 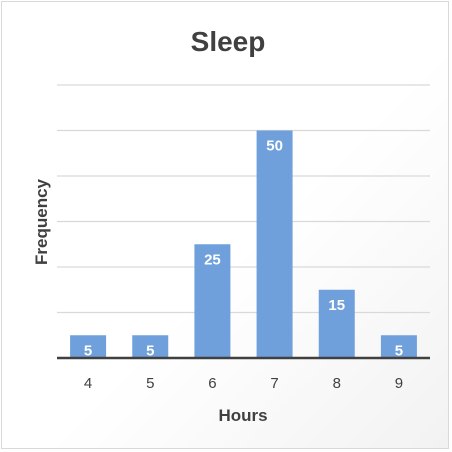 I want to click on x-tick-label: 4, so click(x=88, y=383).